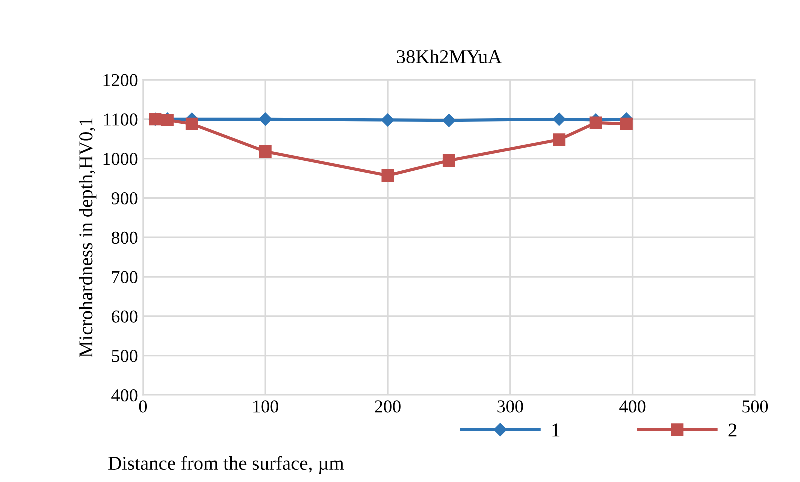 The image size is (800, 482). What do you see at coordinates (125, 277) in the screenshot?
I see `y-tick-label: 700` at bounding box center [125, 277].